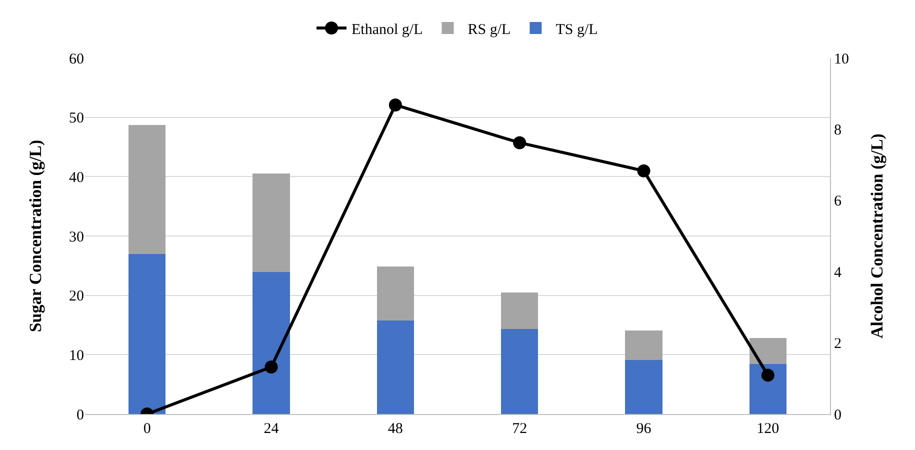  I want to click on y-tick-label: 0, so click(80, 415).